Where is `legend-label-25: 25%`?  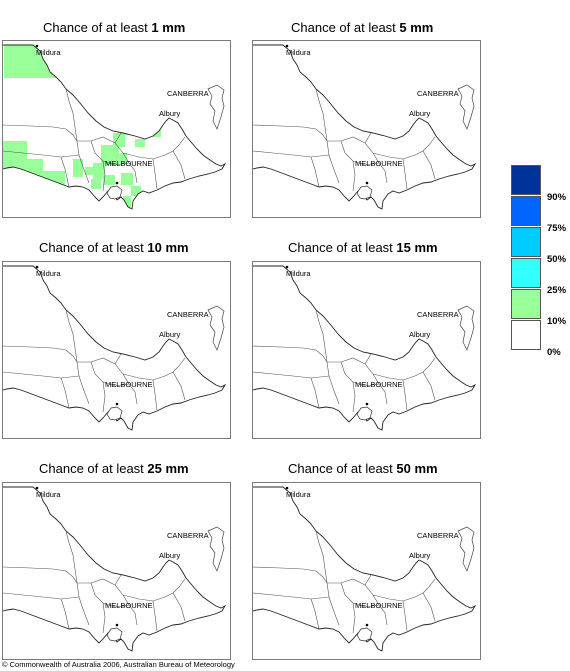 legend-label-25: 25% is located at coordinates (557, 290).